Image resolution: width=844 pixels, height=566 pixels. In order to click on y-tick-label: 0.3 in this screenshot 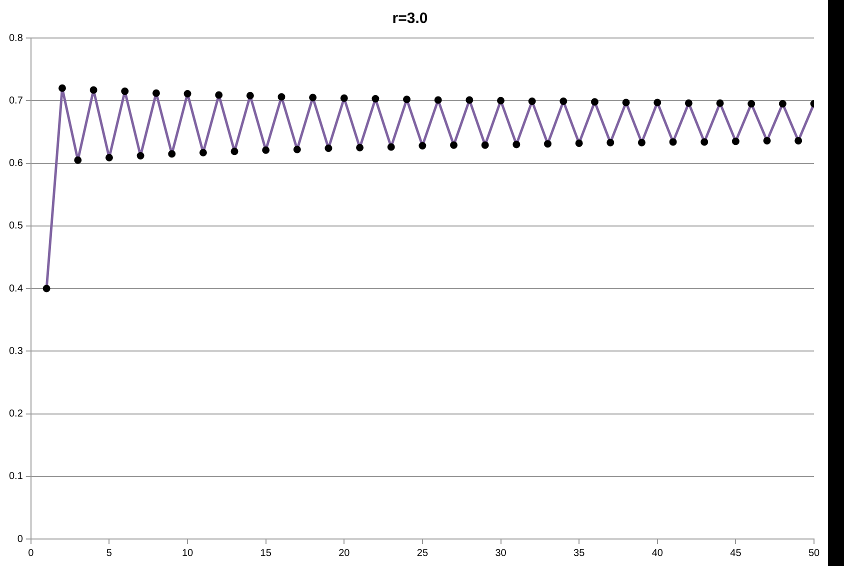, I will do `click(16, 351)`.